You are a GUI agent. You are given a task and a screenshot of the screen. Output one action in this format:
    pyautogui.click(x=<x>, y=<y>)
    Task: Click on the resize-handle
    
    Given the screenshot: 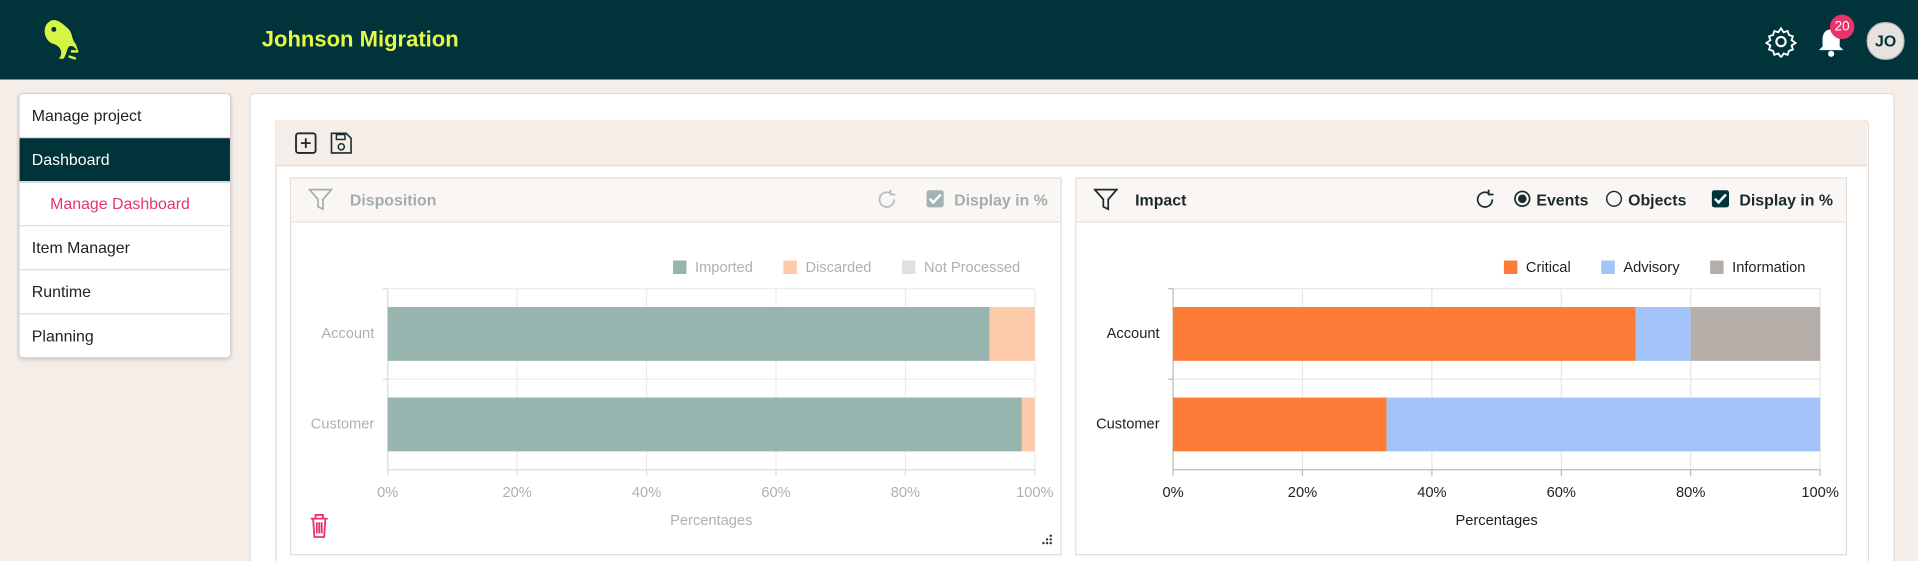 What is the action you would take?
    pyautogui.click(x=1047, y=539)
    